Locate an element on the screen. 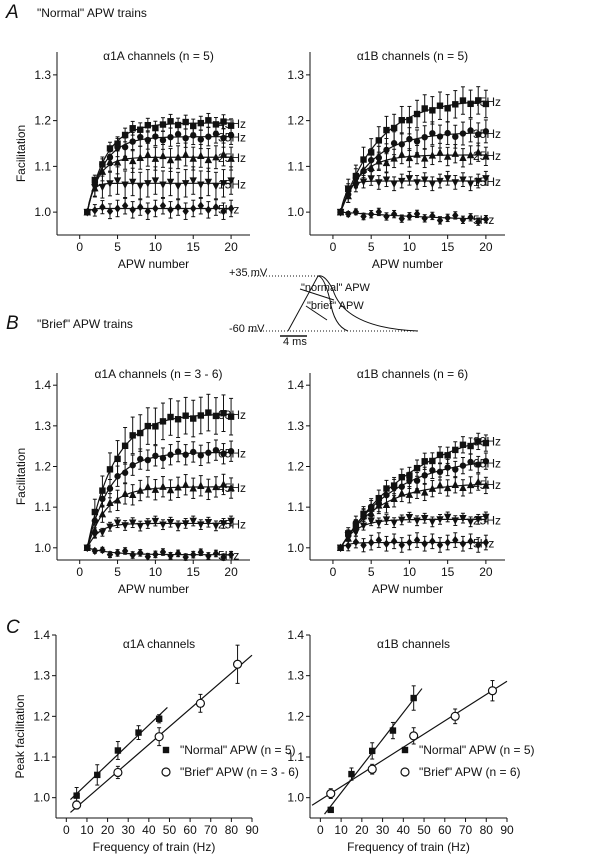  x-tick-label: 30 is located at coordinates (129, 830).